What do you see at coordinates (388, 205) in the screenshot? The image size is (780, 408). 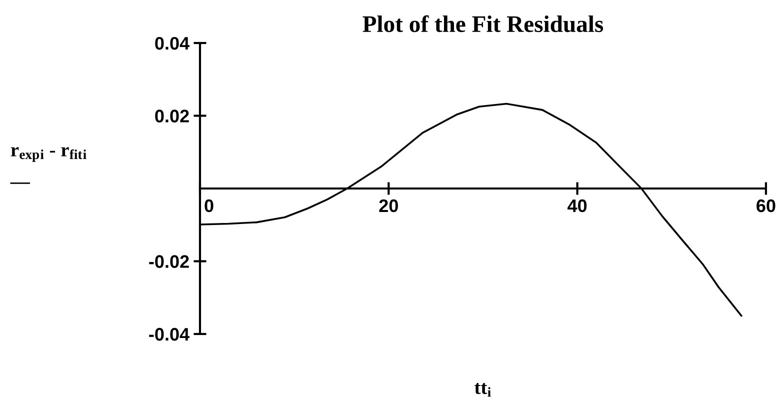 I see `x-tick-label: 20` at bounding box center [388, 205].